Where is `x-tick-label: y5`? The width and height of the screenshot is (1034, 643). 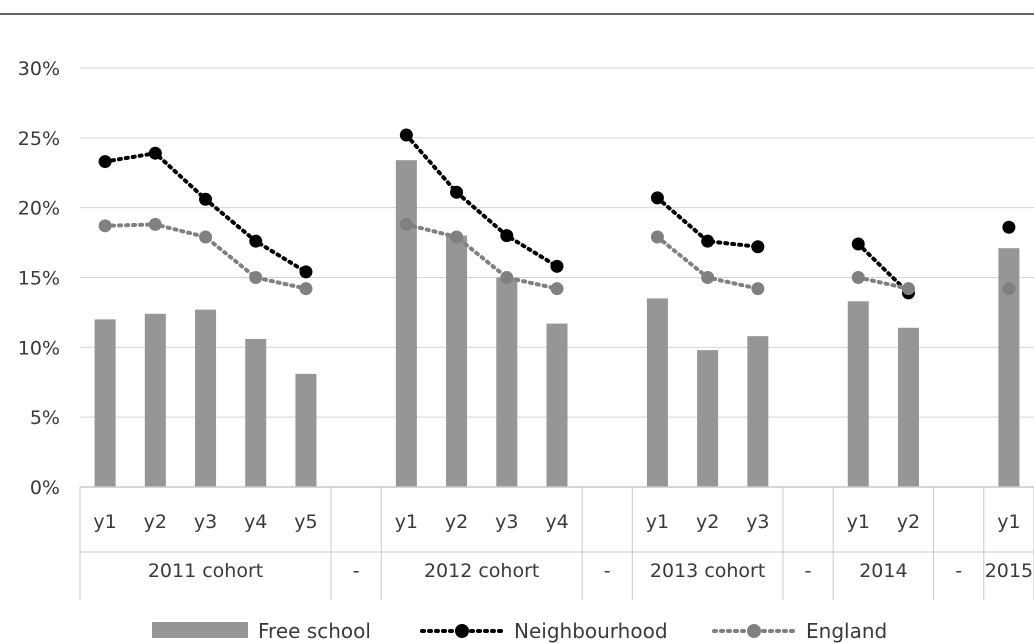
x-tick-label: y5 is located at coordinates (305, 522).